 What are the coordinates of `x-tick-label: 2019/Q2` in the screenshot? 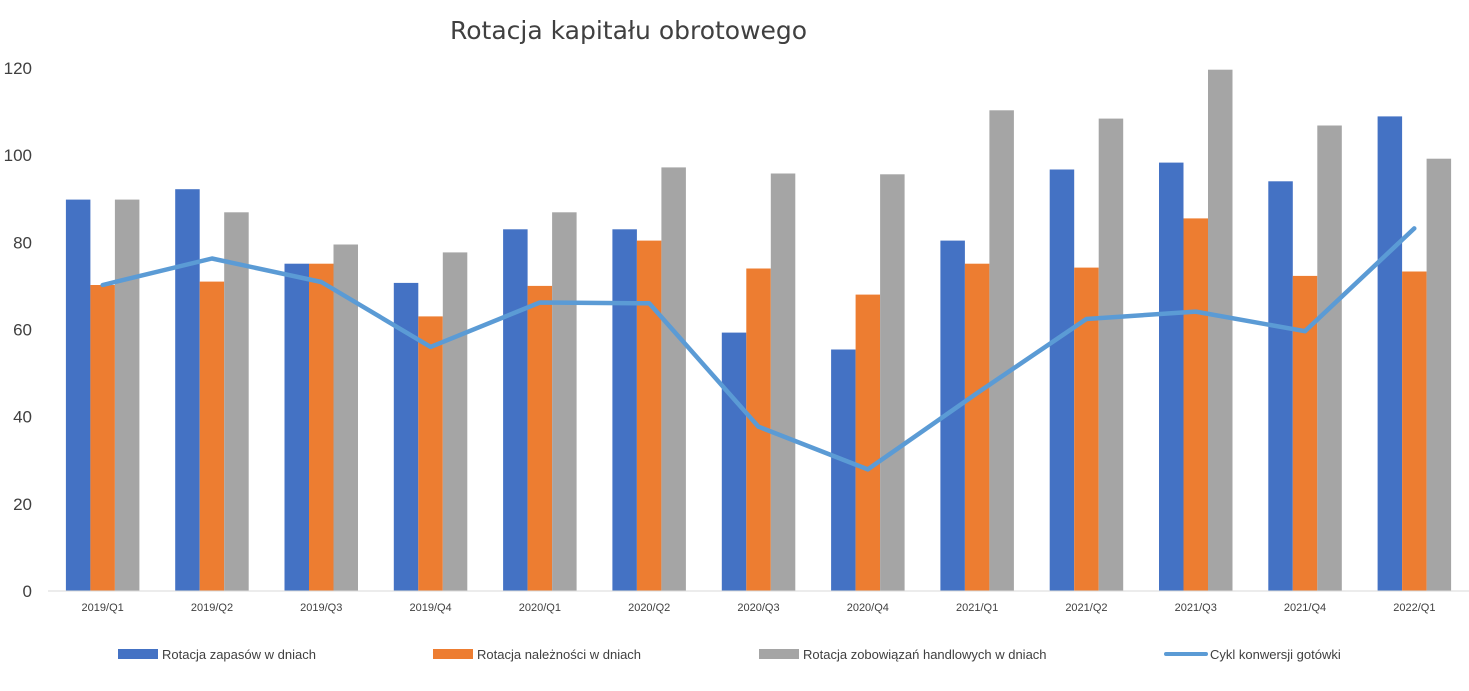 It's located at (212, 608).